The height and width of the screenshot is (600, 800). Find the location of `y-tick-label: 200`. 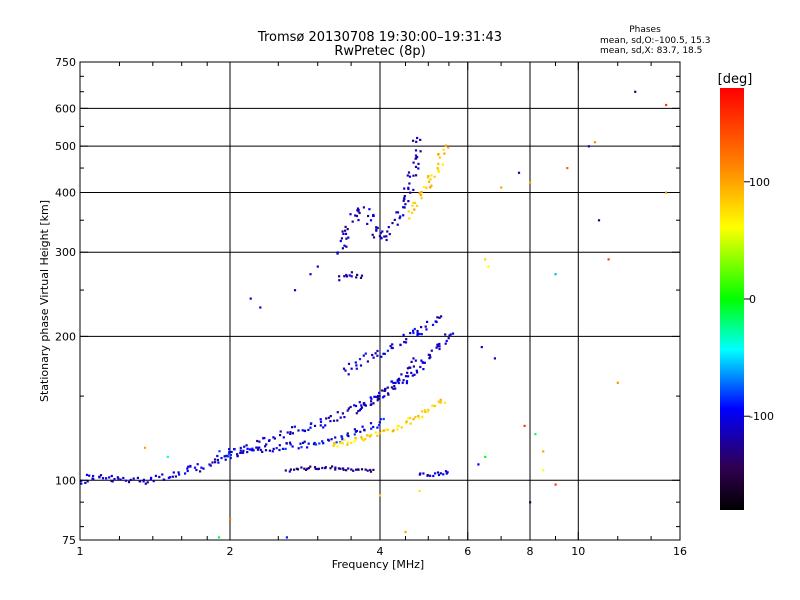

y-tick-label: 200 is located at coordinates (65, 336).